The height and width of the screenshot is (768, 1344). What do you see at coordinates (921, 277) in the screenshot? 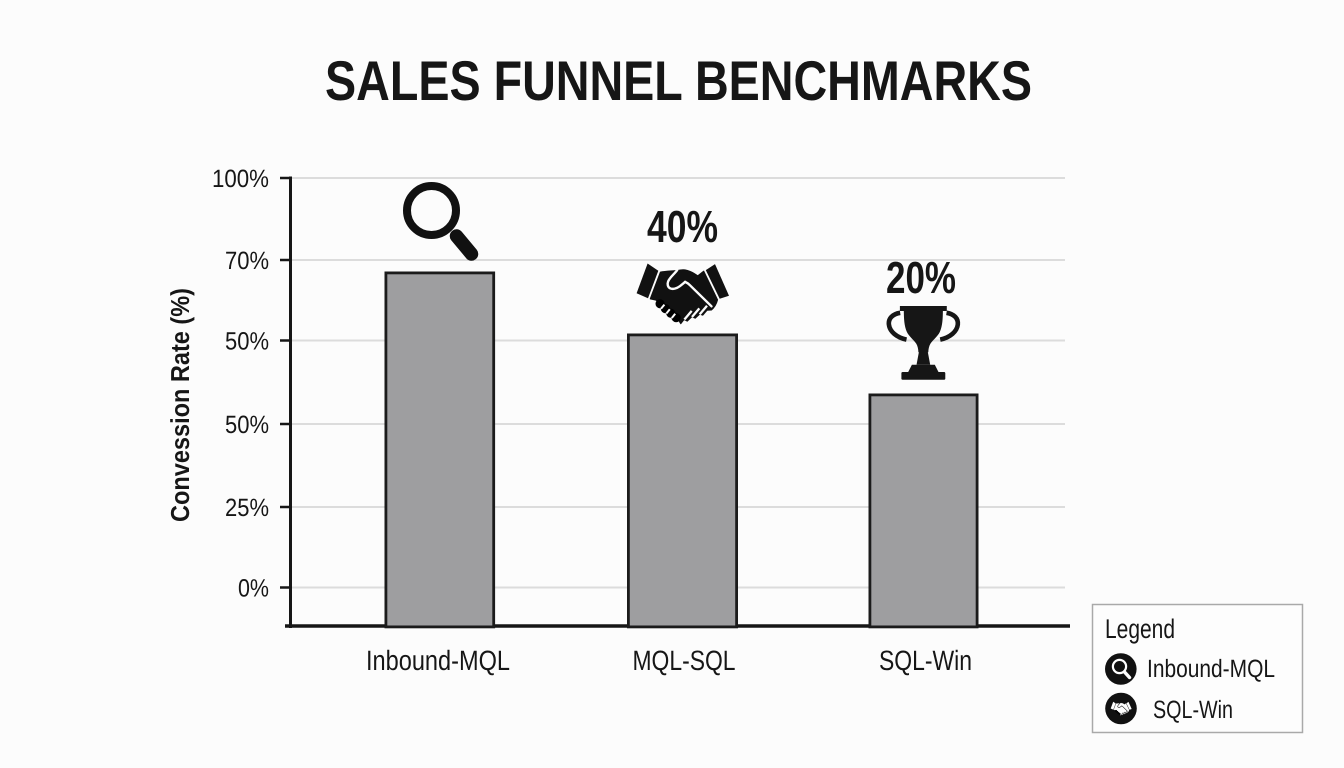
I see `svg-text: 20%` at bounding box center [921, 277].